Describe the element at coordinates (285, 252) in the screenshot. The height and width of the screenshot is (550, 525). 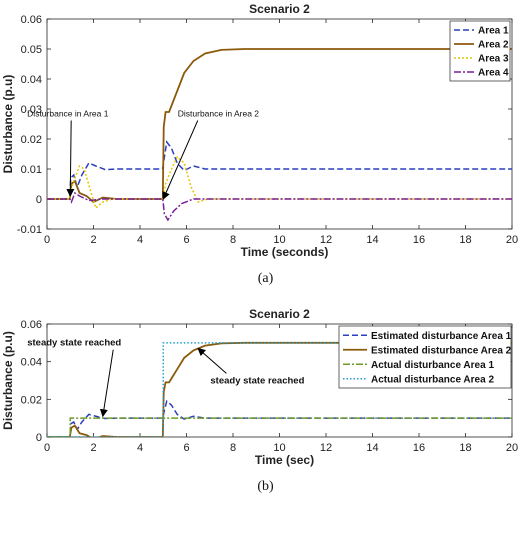
I see `x-axis-label: Time (seconds)` at that location.